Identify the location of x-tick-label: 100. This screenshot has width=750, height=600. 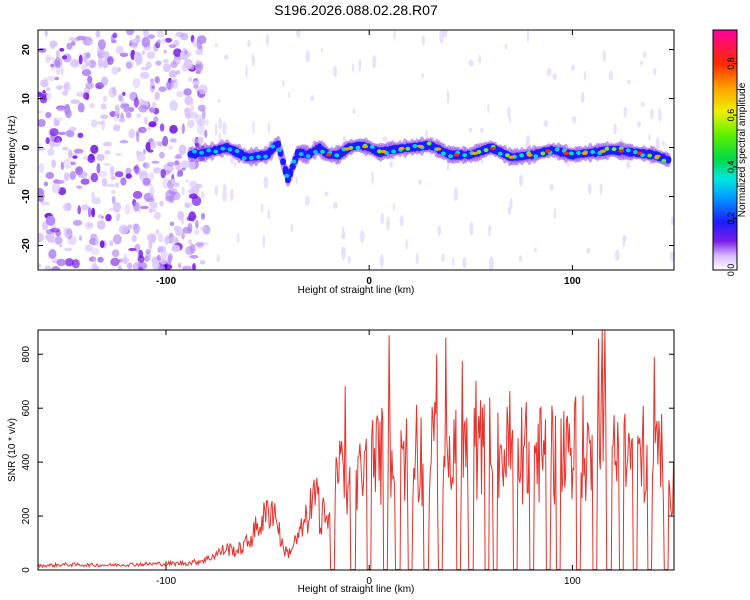
(572, 281).